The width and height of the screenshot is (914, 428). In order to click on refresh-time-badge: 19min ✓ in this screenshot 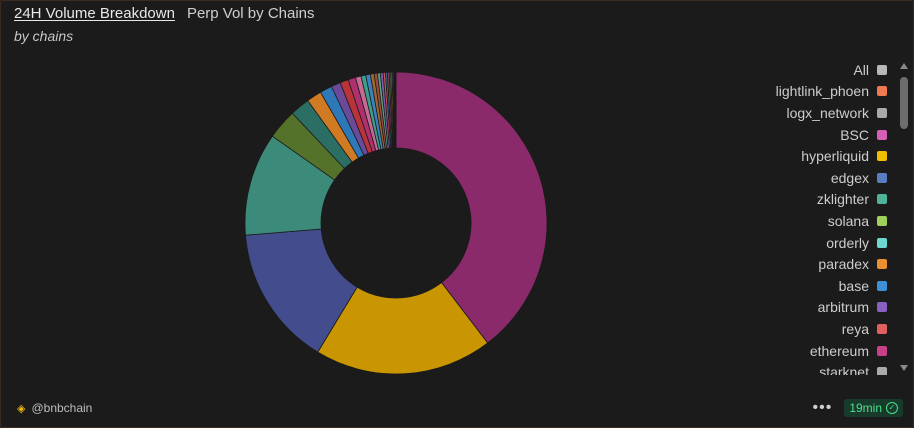, I will do `click(873, 408)`.